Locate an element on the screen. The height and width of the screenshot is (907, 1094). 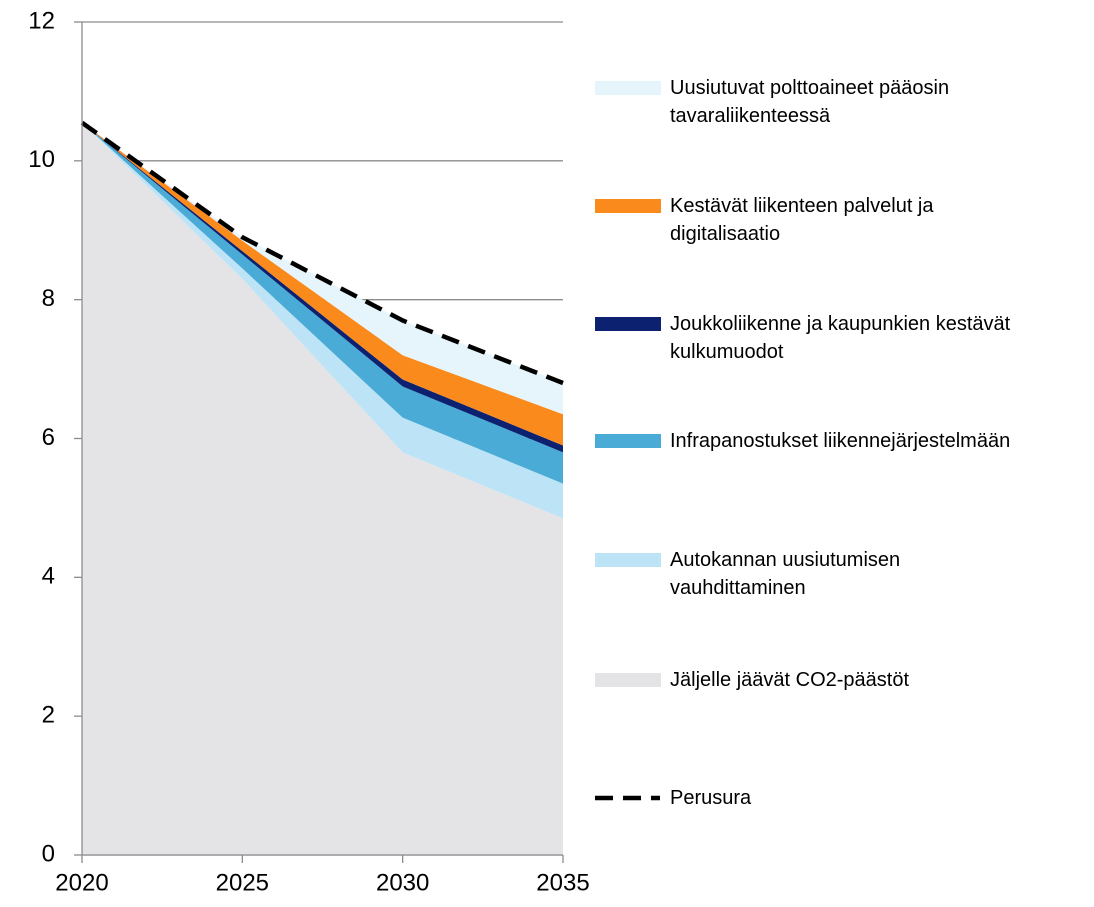
y-tick-label: 12 is located at coordinates (41, 20).